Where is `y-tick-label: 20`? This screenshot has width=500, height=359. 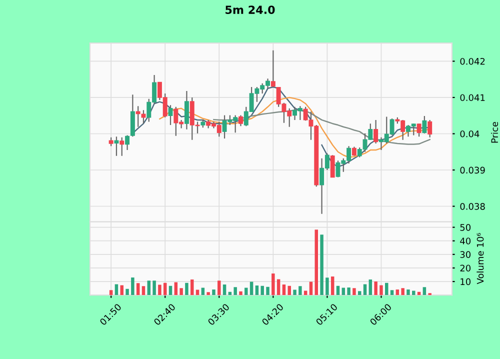
y-tick-label: 20 is located at coordinates (465, 268).